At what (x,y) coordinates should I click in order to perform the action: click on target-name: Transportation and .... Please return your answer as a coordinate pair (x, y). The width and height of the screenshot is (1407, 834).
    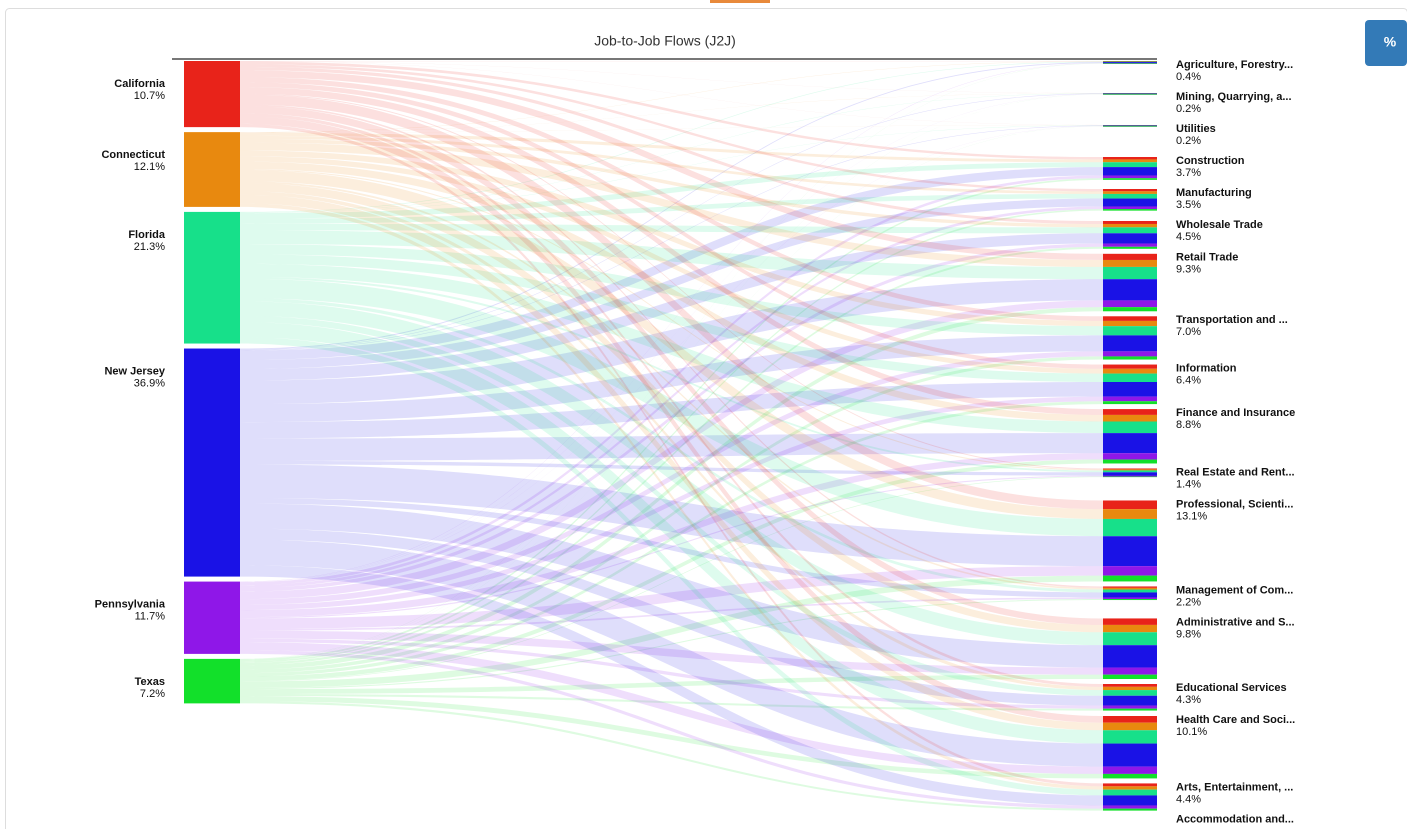
    Looking at the image, I should click on (1232, 320).